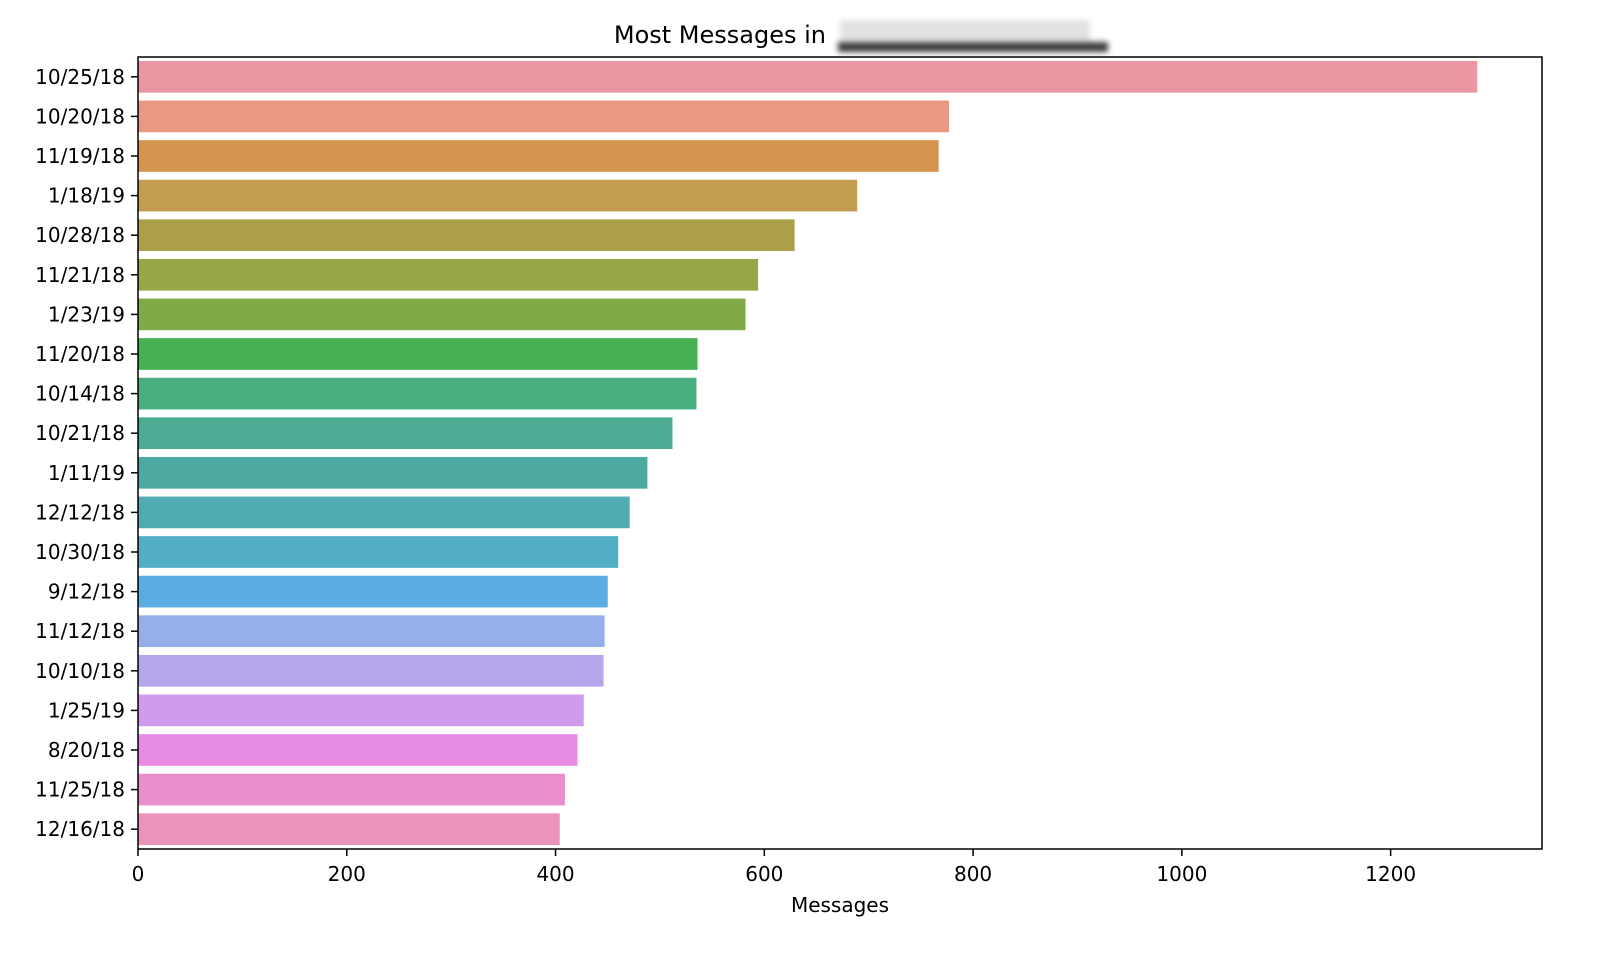 The width and height of the screenshot is (1600, 960). I want to click on x-tick-label-5: 1000, so click(1181, 874).